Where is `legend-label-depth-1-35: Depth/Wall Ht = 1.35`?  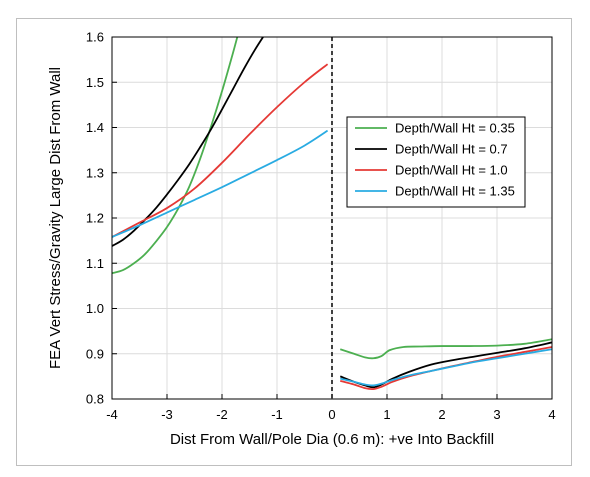
legend-label-depth-1-35: Depth/Wall Ht = 1.35 is located at coordinates (455, 191).